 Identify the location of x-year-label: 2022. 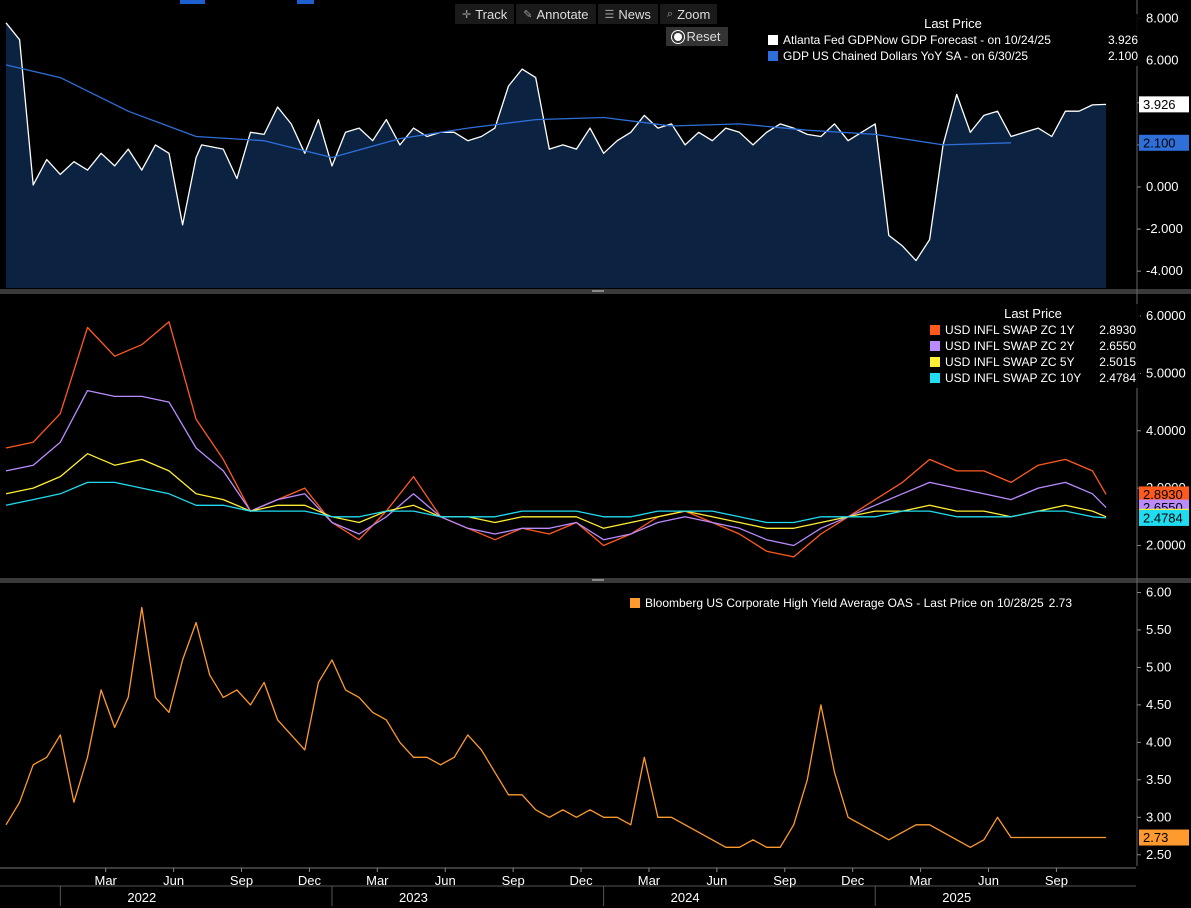
(141, 897).